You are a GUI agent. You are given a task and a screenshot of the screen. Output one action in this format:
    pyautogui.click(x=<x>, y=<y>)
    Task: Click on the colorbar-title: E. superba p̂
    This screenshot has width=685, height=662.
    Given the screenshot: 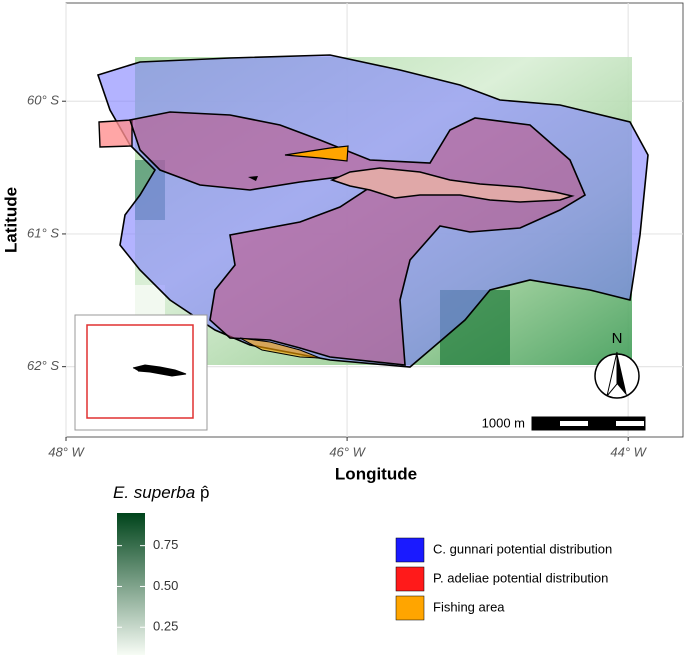 What is the action you would take?
    pyautogui.click(x=161, y=492)
    